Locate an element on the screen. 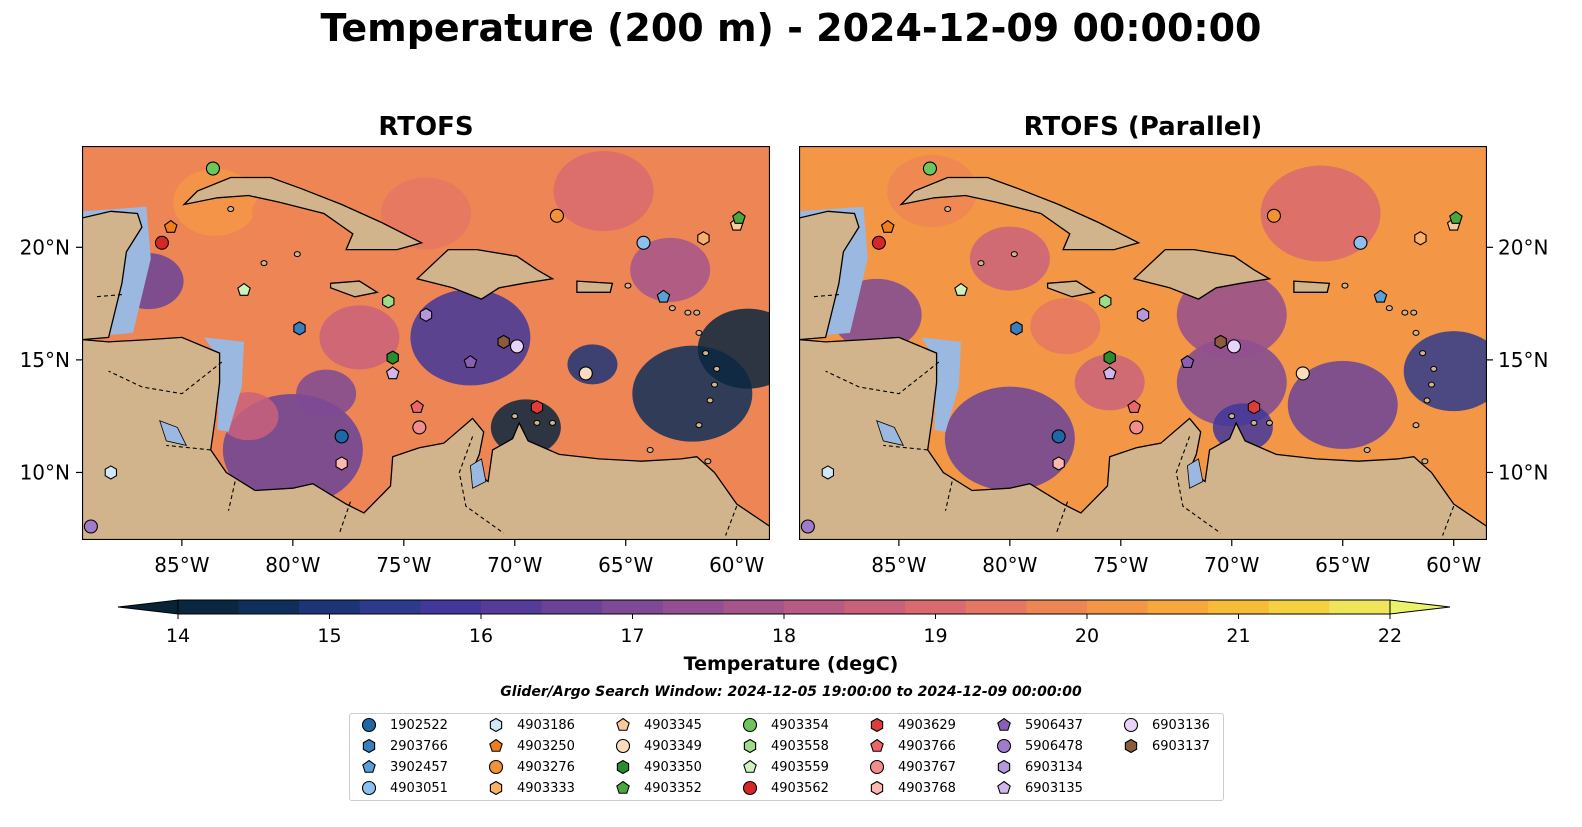 The width and height of the screenshot is (1582, 827). temperature-feature is located at coordinates (1065, 326).